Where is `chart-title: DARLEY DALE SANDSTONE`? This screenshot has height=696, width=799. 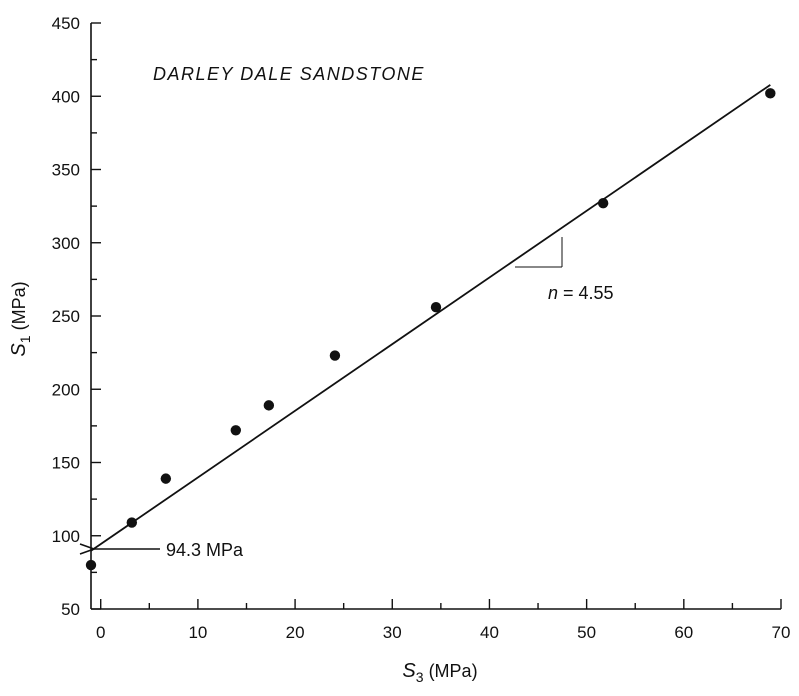
chart-title: DARLEY DALE SANDSTONE is located at coordinates (289, 74).